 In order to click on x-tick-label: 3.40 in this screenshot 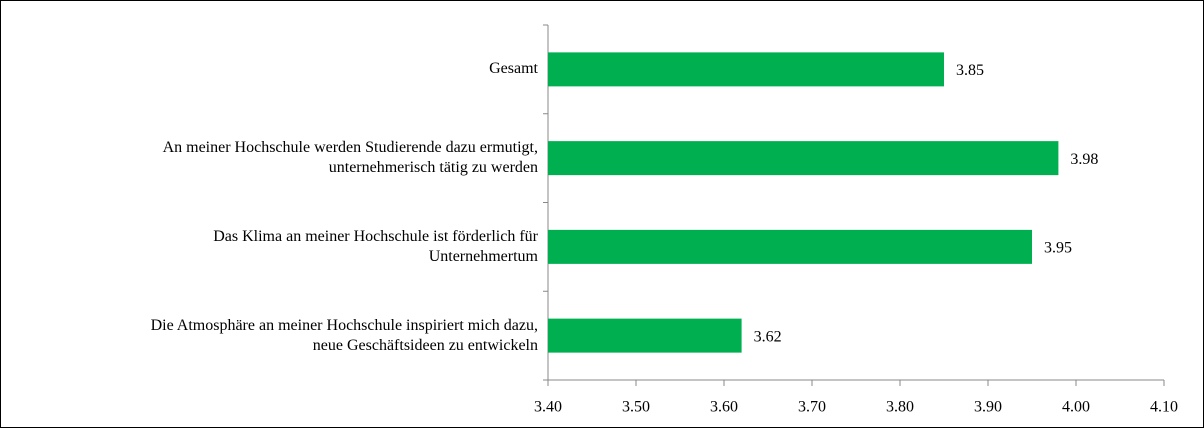, I will do `click(548, 407)`.